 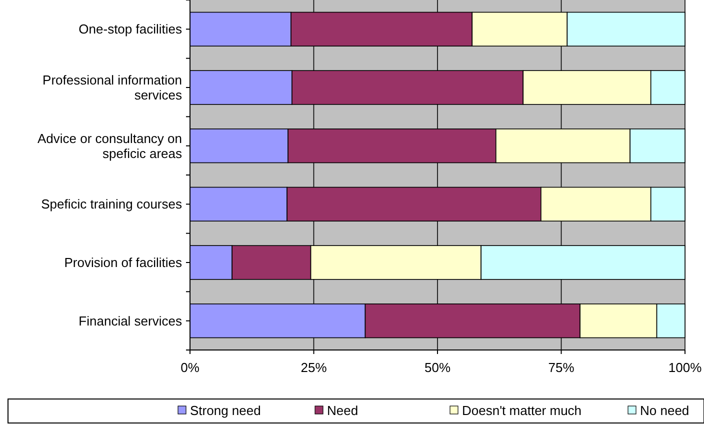 What do you see at coordinates (665, 410) in the screenshot?
I see `legend-label: No need` at bounding box center [665, 410].